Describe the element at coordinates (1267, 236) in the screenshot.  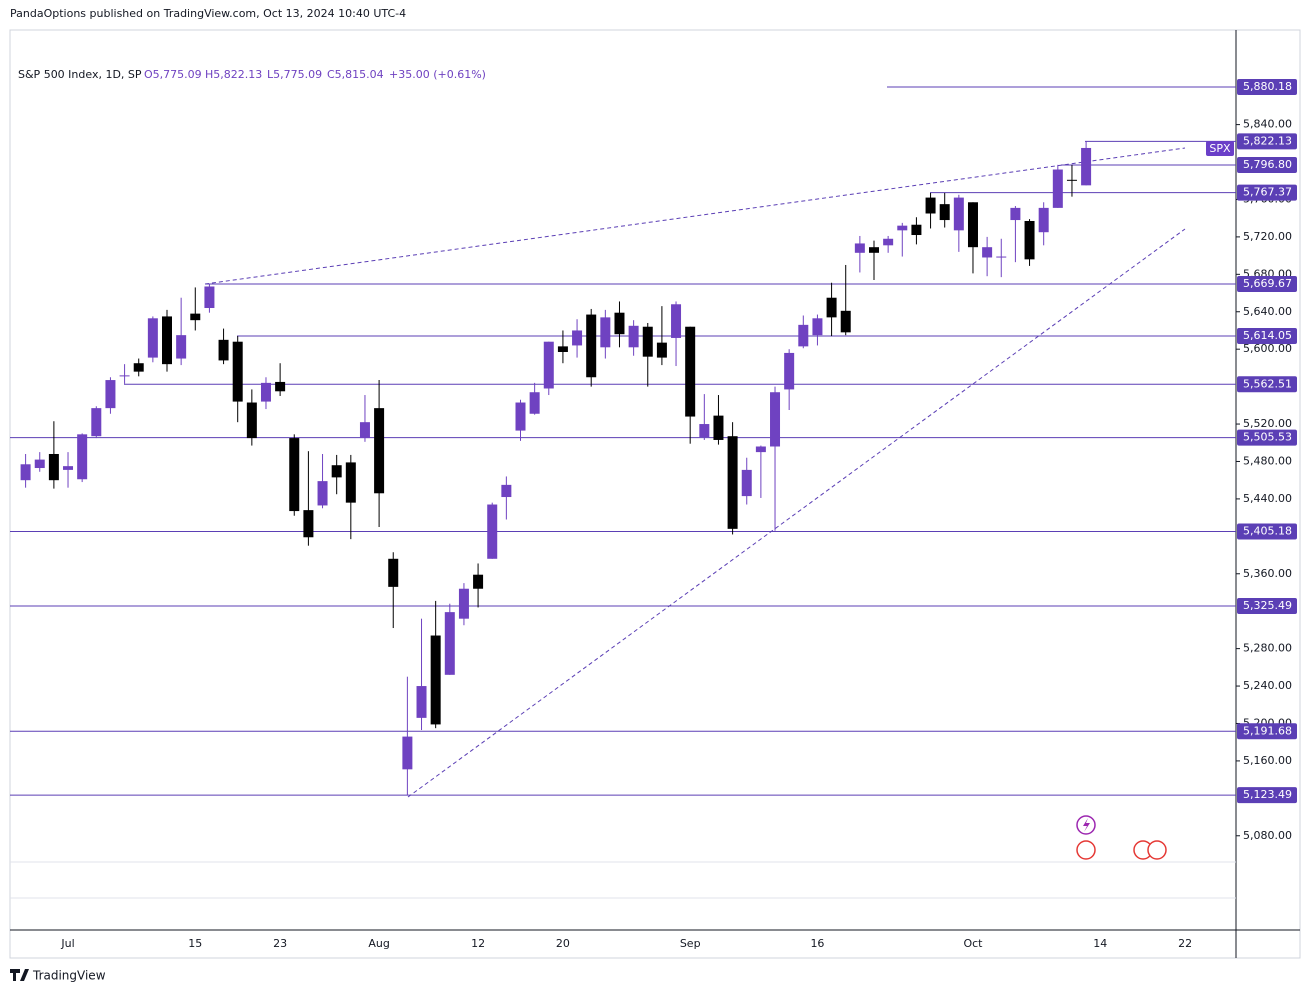
I see `y-tick-label: 5,720.00` at that location.